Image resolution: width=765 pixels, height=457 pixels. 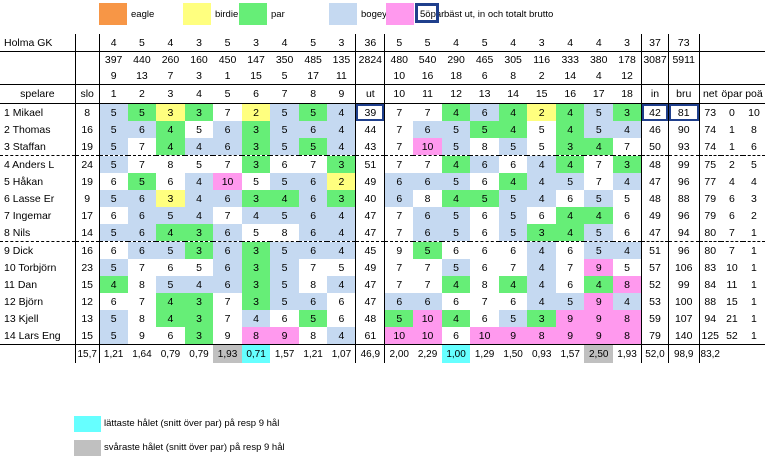 What do you see at coordinates (655, 284) in the screenshot?
I see `score-in-total: 52` at bounding box center [655, 284].